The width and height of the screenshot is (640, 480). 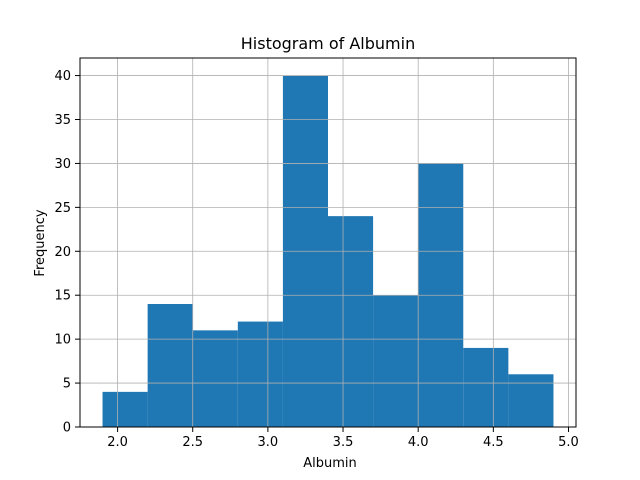 What do you see at coordinates (40, 242) in the screenshot?
I see `y-axis-label: Frequency` at bounding box center [40, 242].